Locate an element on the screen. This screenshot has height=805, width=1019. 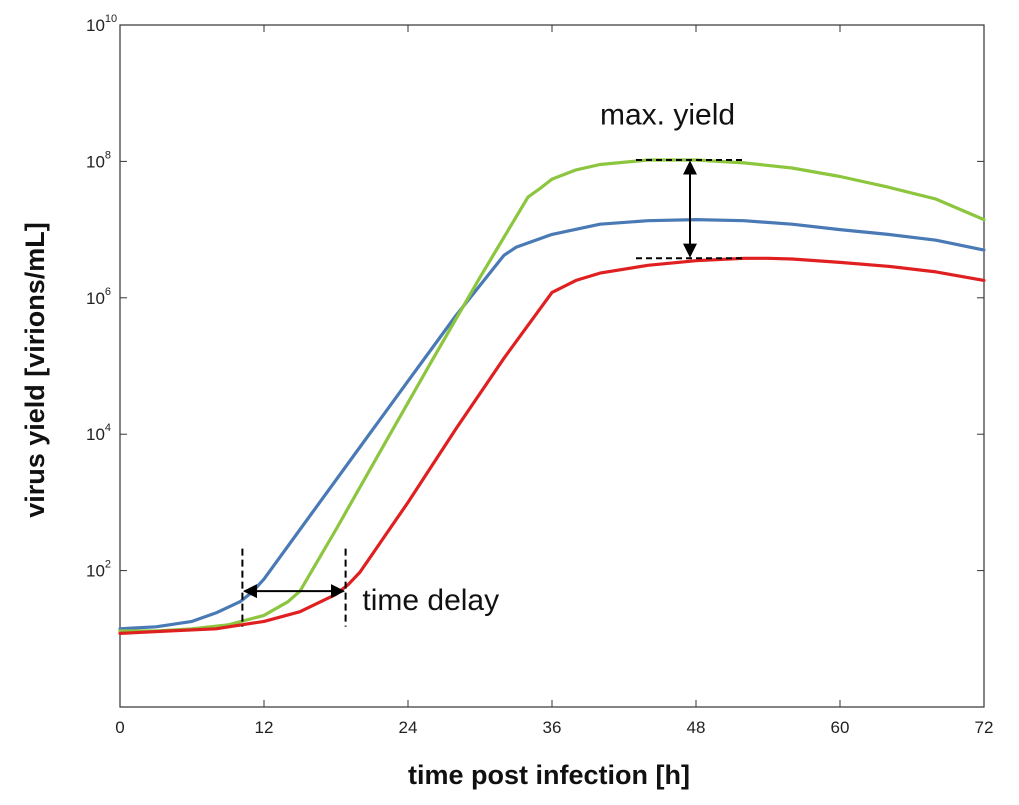
x-tick-label: 12 is located at coordinates (264, 727).